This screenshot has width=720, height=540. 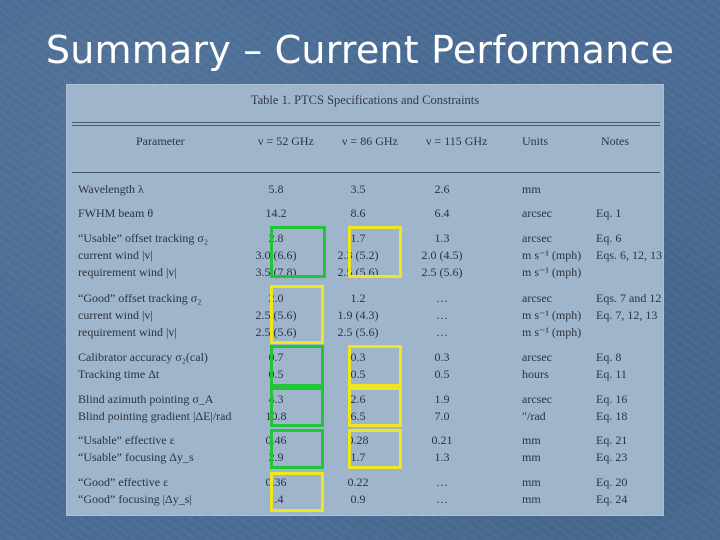 I want to click on column-header: ν = 115 GHz, so click(x=457, y=141).